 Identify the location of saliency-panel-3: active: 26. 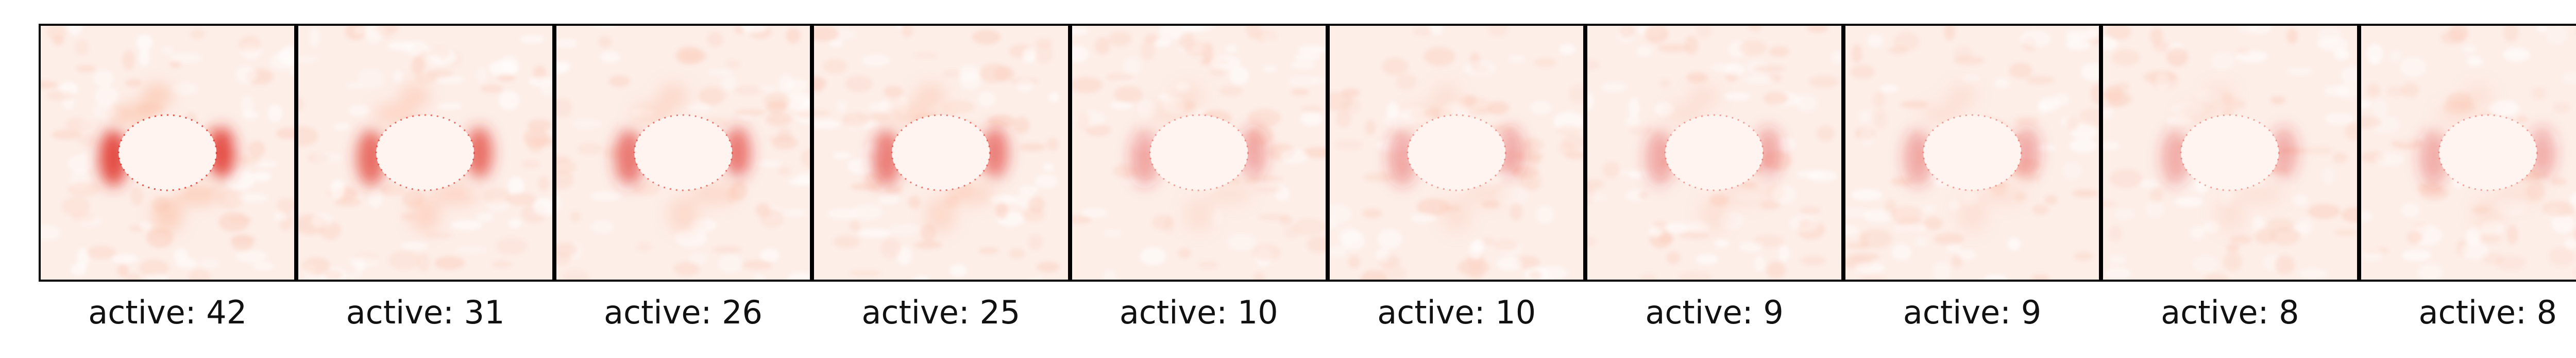
(683, 178).